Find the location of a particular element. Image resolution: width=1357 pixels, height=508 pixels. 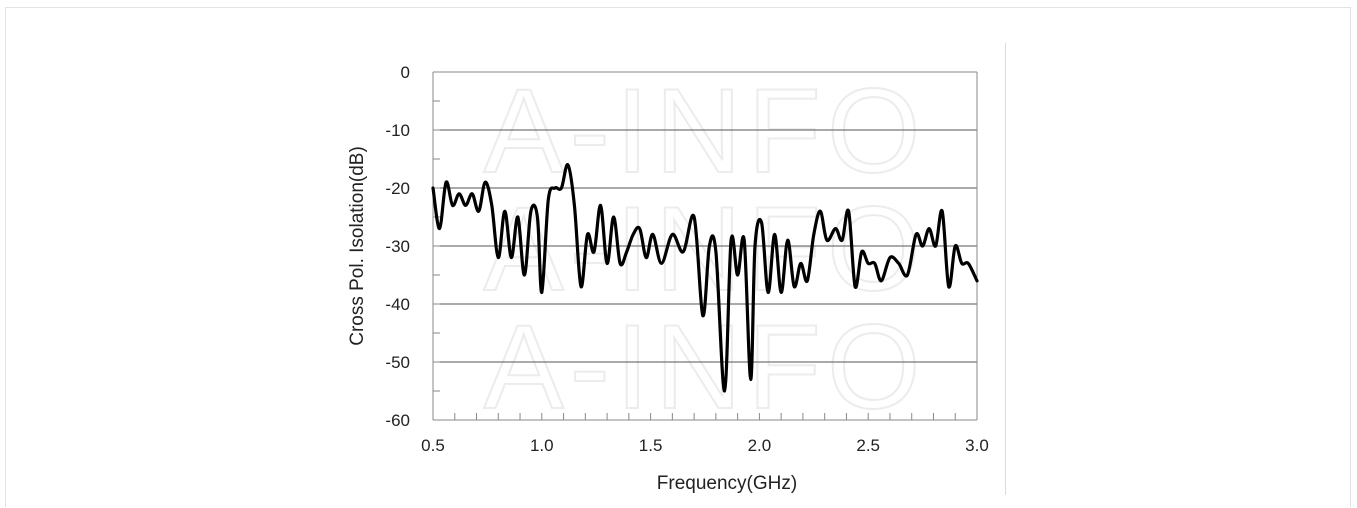

x-tick-label: 1.5 is located at coordinates (651, 445).